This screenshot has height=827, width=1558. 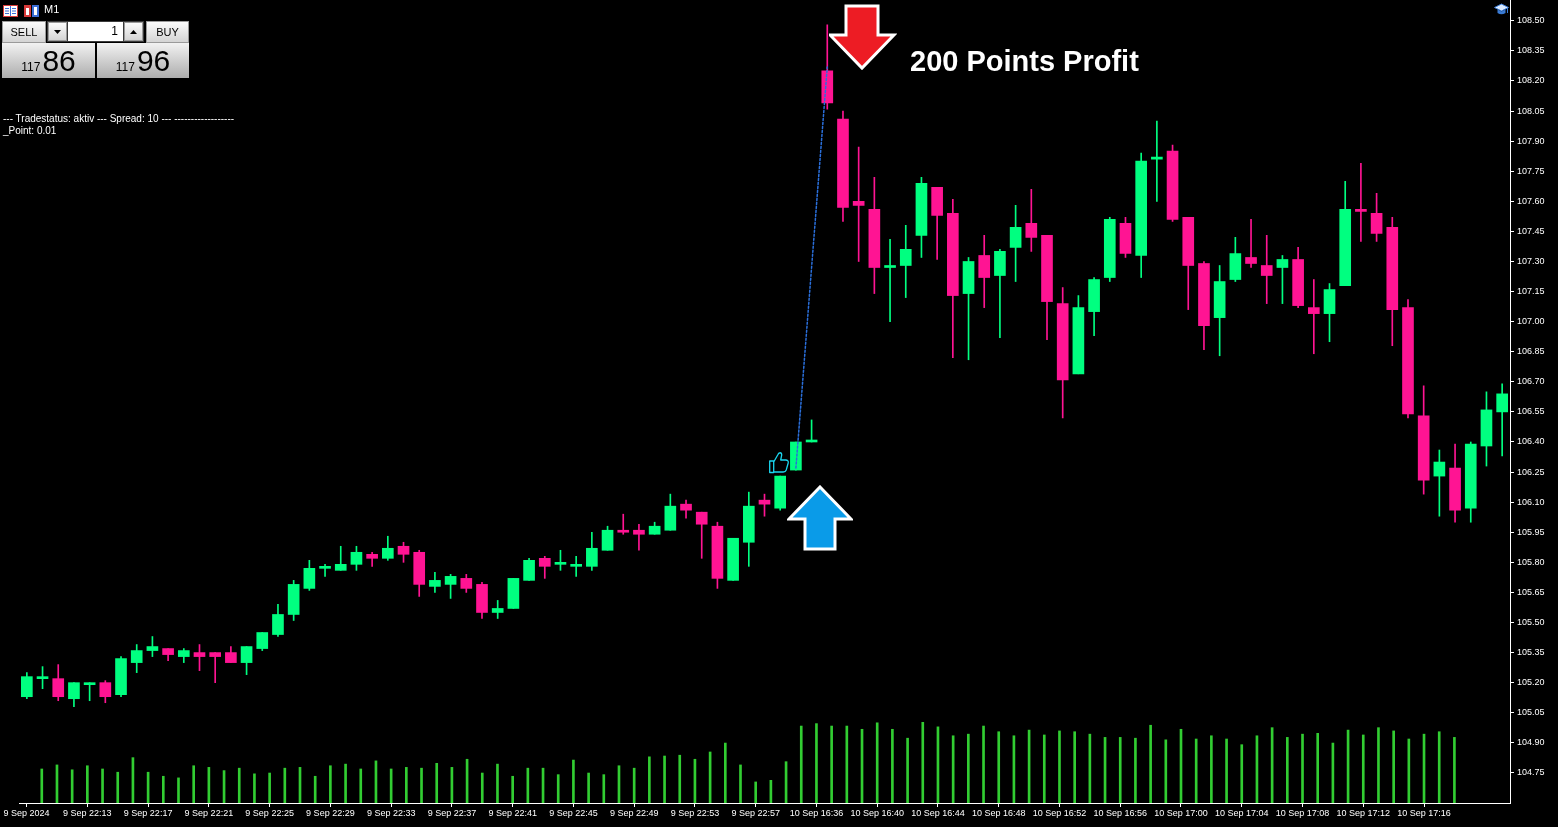 I want to click on y-tick-label: 105.35, so click(x=1531, y=652).